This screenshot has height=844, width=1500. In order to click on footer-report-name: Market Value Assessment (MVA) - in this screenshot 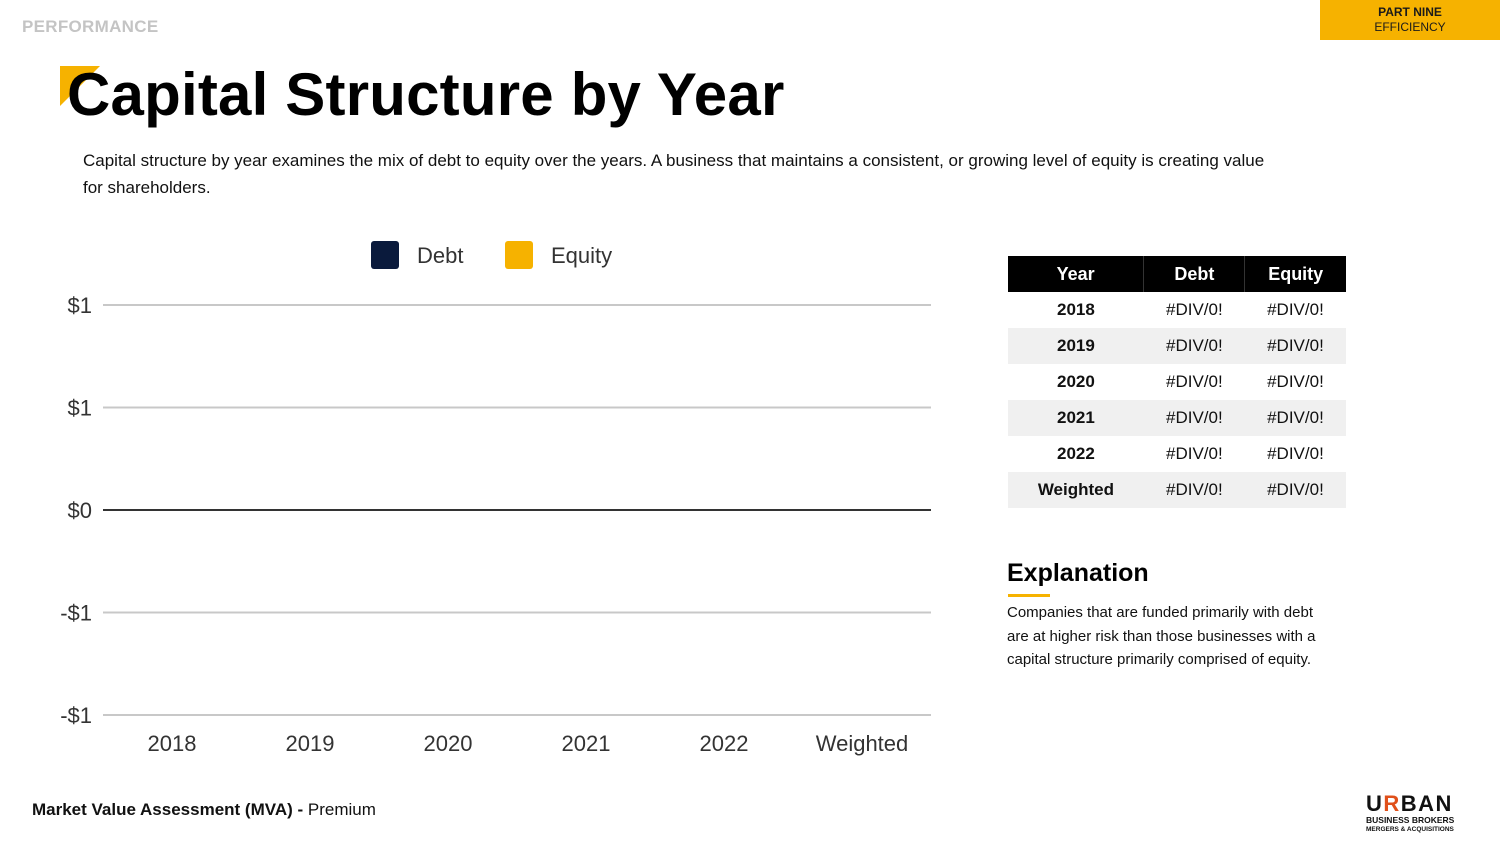, I will do `click(168, 809)`.